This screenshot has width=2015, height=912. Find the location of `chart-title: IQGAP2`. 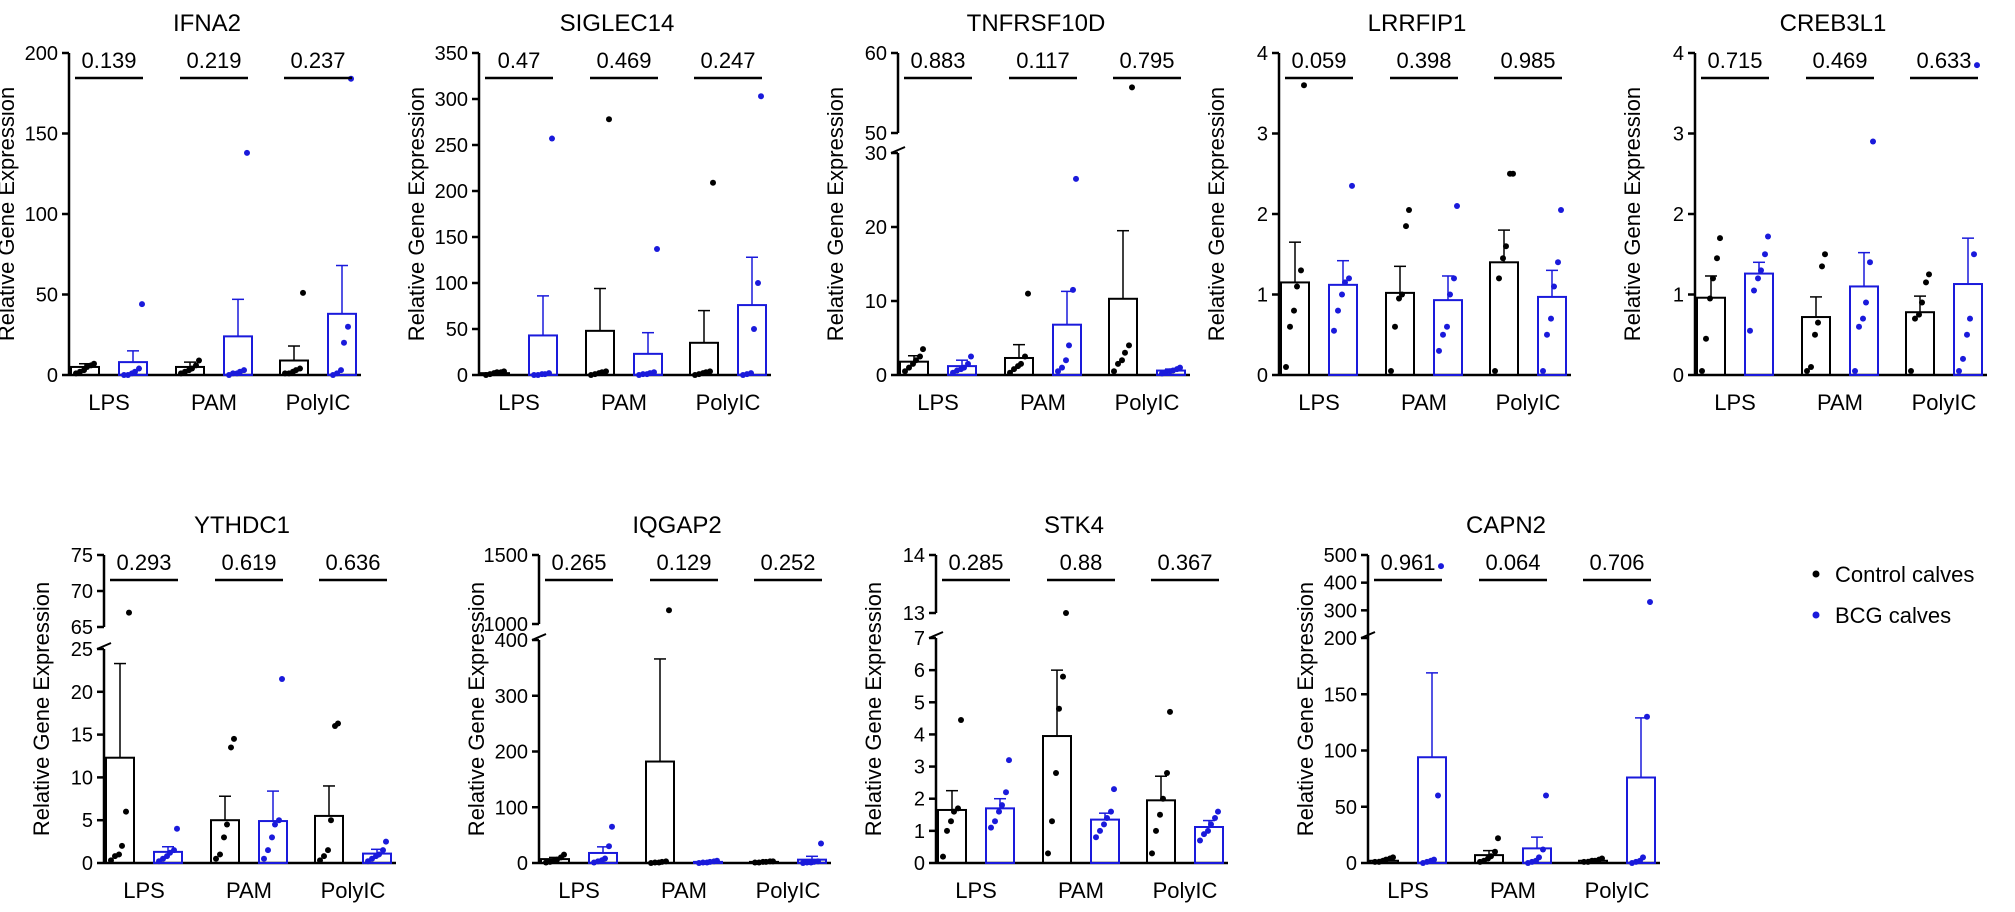

chart-title: IQGAP2 is located at coordinates (676, 525).